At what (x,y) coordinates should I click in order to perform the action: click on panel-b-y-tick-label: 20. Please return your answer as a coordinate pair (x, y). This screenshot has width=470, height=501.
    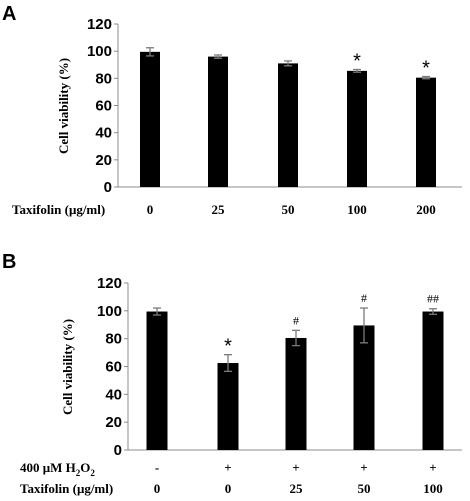
    Looking at the image, I should click on (113, 422).